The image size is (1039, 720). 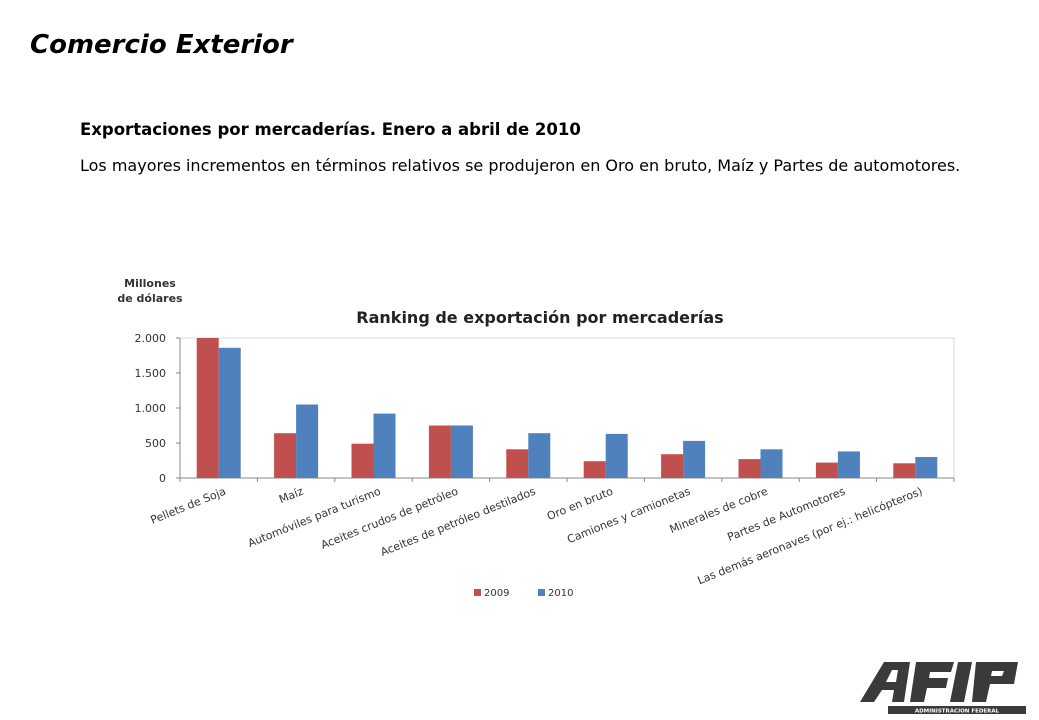 I want to click on x-tick-label: Camiones y camionetas, so click(x=628, y=515).